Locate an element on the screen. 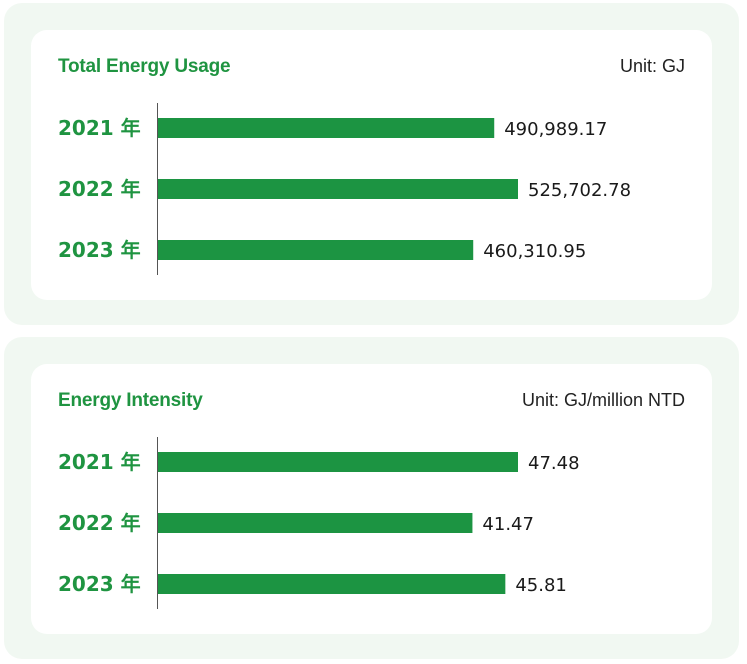 The height and width of the screenshot is (664, 747). chart-unit: Unit: GJ/million NTD is located at coordinates (603, 400).